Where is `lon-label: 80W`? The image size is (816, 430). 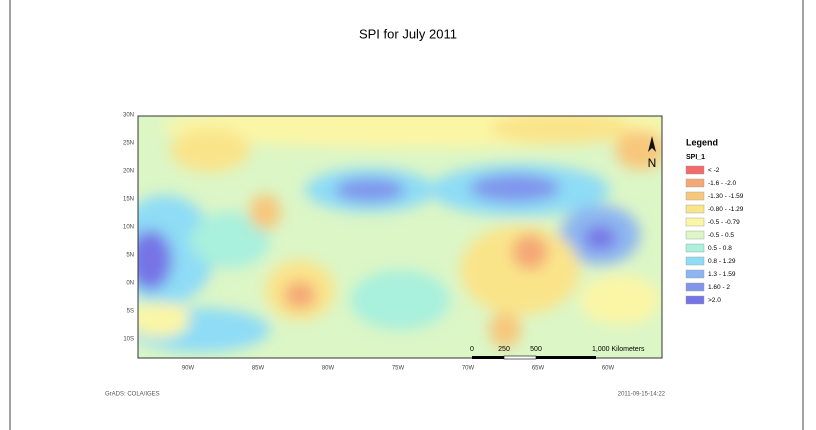 lon-label: 80W is located at coordinates (328, 369).